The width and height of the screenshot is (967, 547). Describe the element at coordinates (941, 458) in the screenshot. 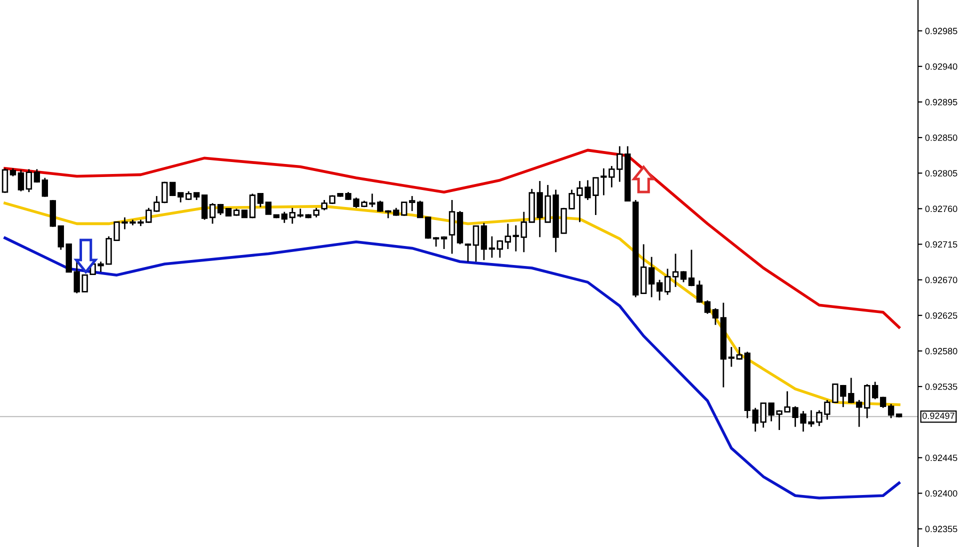

I see `y-tick-label: 0.92445` at that location.